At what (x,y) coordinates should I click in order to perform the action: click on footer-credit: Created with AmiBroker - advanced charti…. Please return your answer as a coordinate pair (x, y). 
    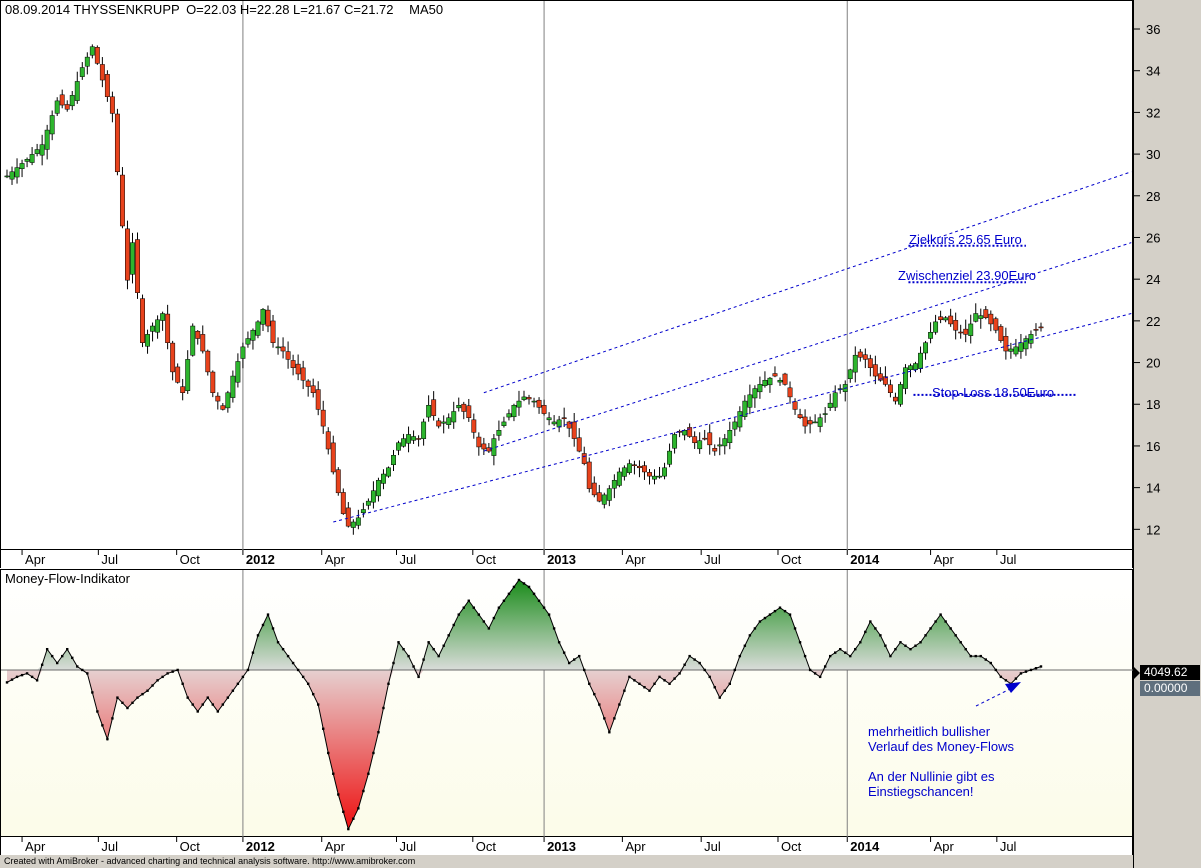
    Looking at the image, I should click on (566, 861).